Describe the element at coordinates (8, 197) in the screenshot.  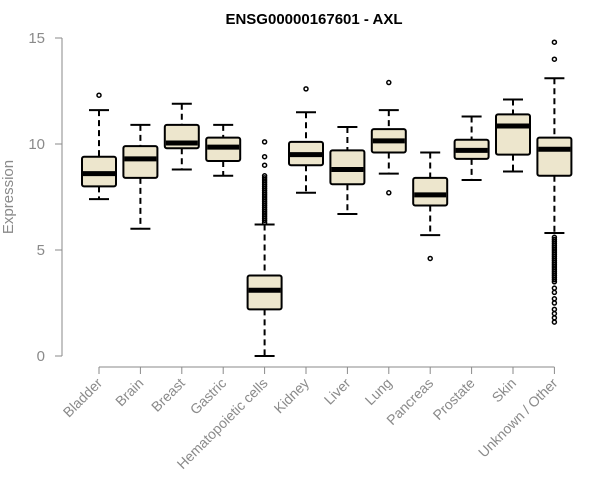
I see `y-axis-label: Expression` at that location.